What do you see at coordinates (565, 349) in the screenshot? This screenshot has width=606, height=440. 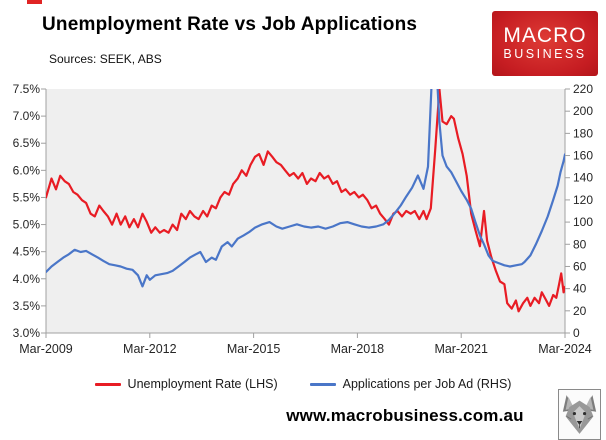 I see `axis-tick-label: Mar-2024` at bounding box center [565, 349].